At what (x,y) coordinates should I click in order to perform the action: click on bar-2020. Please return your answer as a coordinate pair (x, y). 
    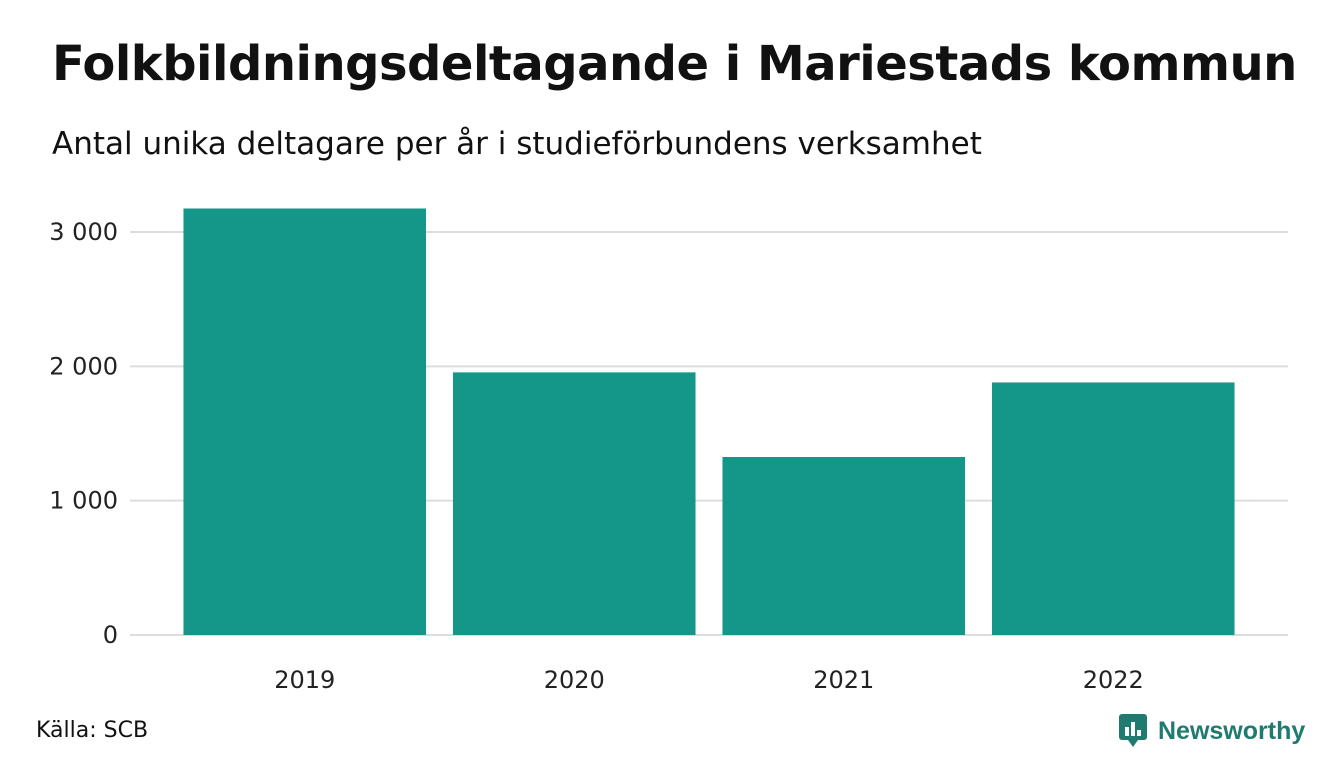
    Looking at the image, I should click on (574, 503).